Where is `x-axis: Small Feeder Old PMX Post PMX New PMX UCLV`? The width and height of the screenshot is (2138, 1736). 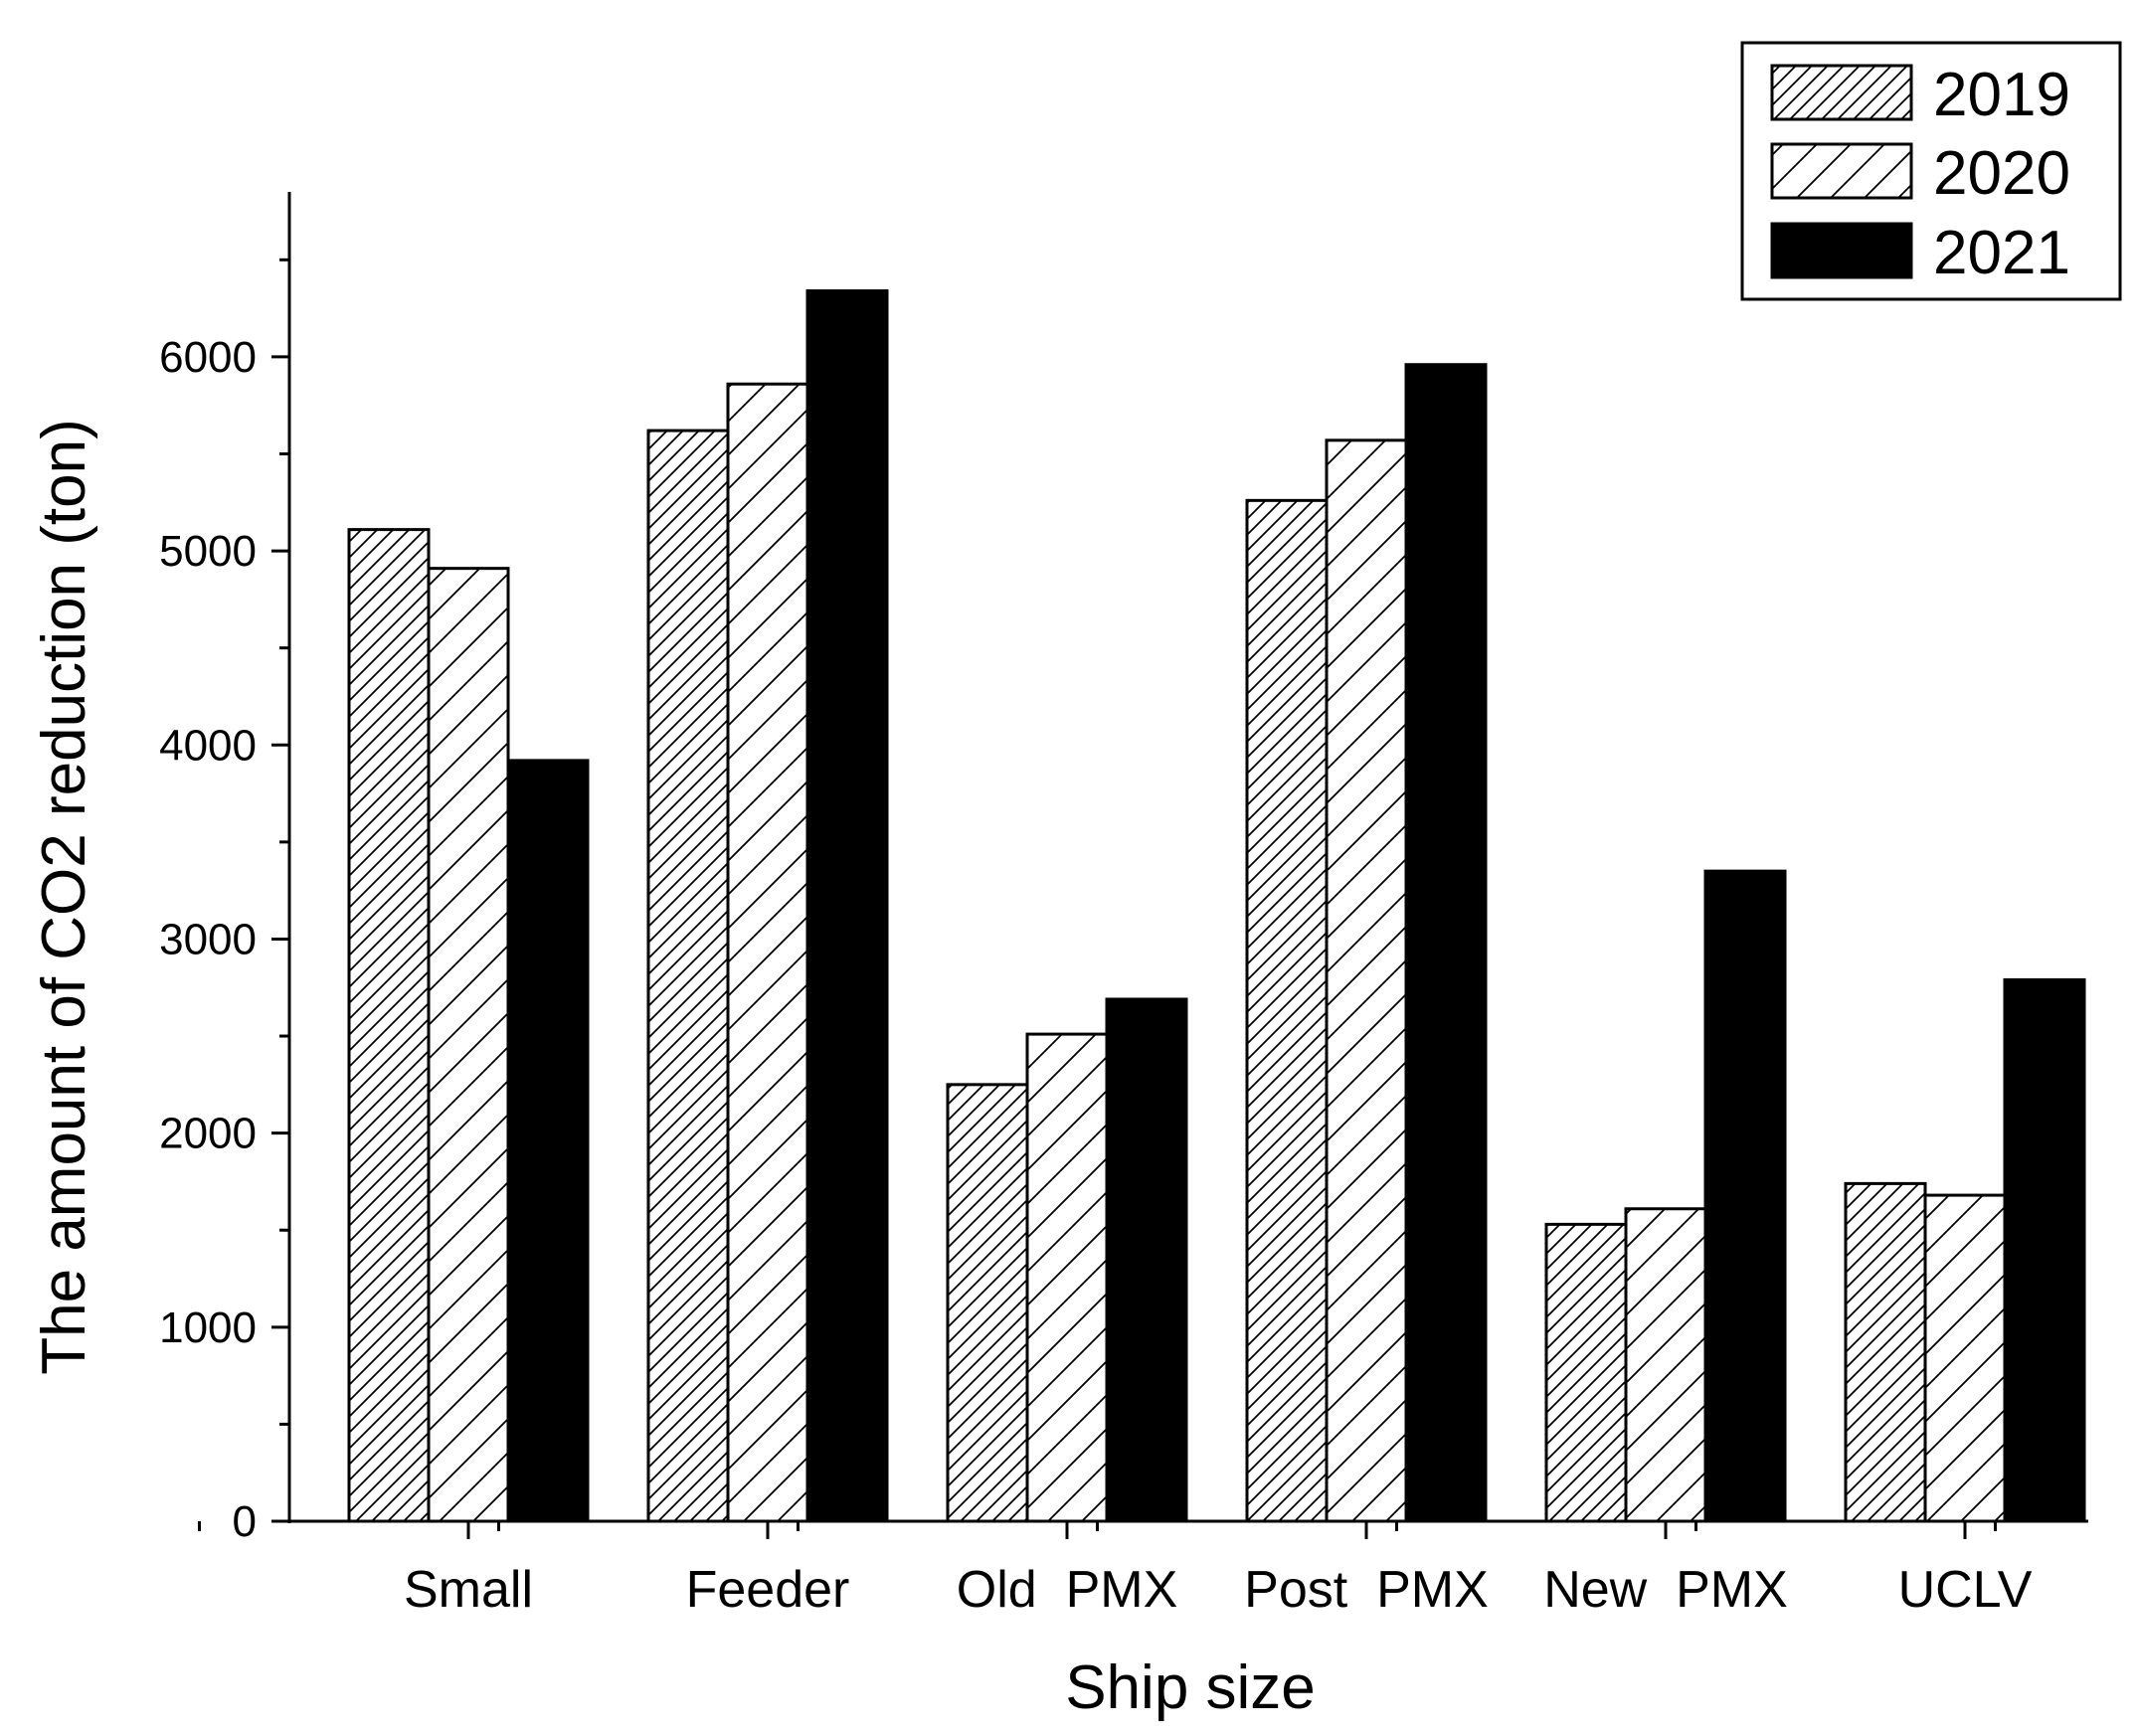
x-axis: Small Feeder Old PMX Post PMX New PMX UCLV is located at coordinates (1143, 1569).